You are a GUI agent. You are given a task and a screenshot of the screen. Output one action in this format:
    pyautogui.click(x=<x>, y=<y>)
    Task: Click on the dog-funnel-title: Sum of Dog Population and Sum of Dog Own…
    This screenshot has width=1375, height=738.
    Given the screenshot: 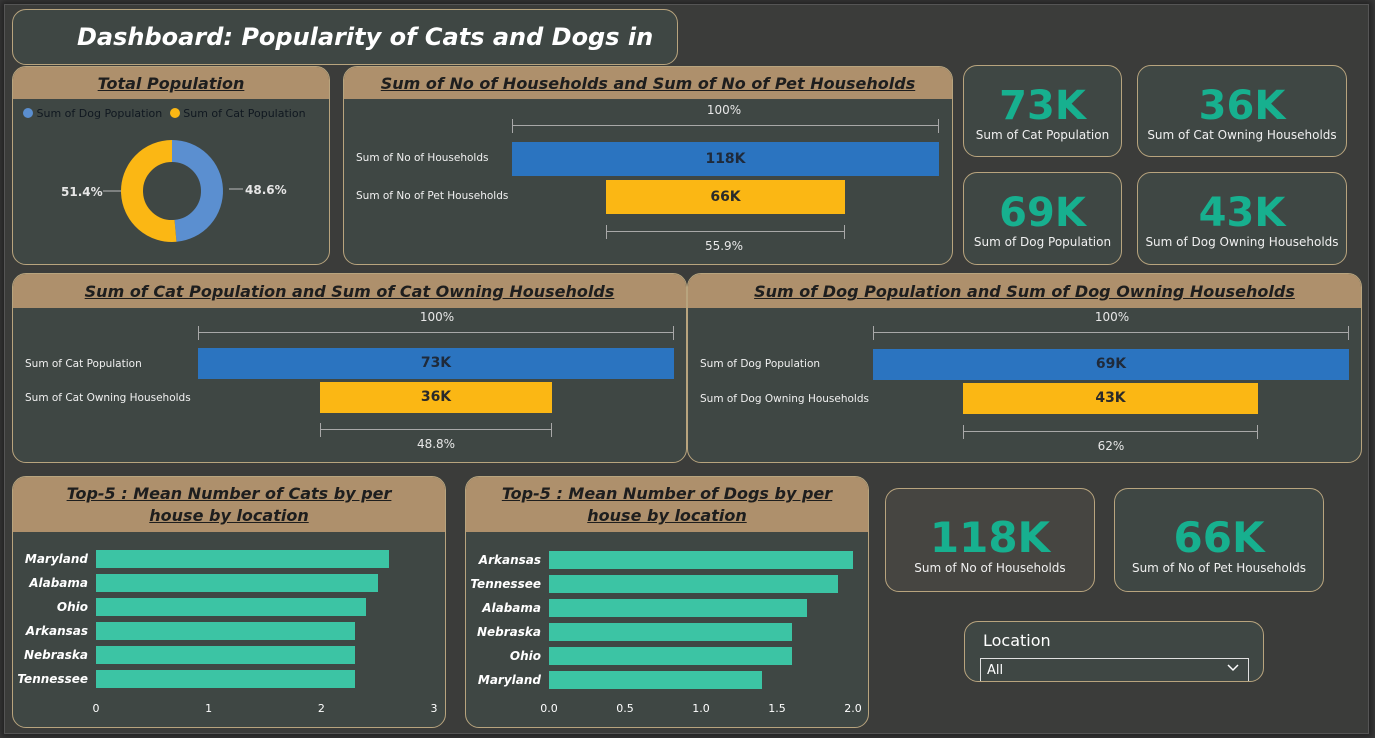 What is the action you would take?
    pyautogui.click(x=1024, y=291)
    